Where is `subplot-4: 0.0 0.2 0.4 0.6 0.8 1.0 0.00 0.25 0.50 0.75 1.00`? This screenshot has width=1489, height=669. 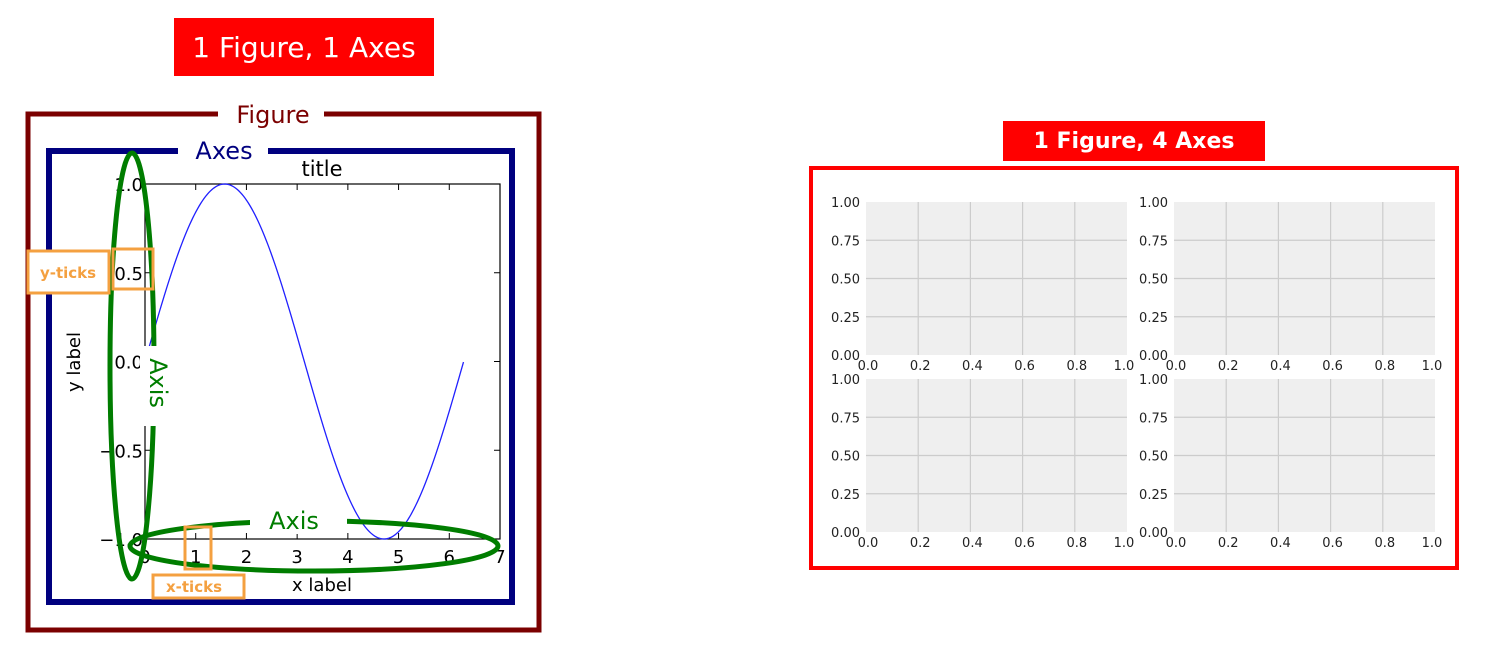
subplot-4: 0.0 0.2 0.4 0.6 0.8 1.0 0.00 0.25 0.50 0.75 1.00 is located at coordinates (1290, 462).